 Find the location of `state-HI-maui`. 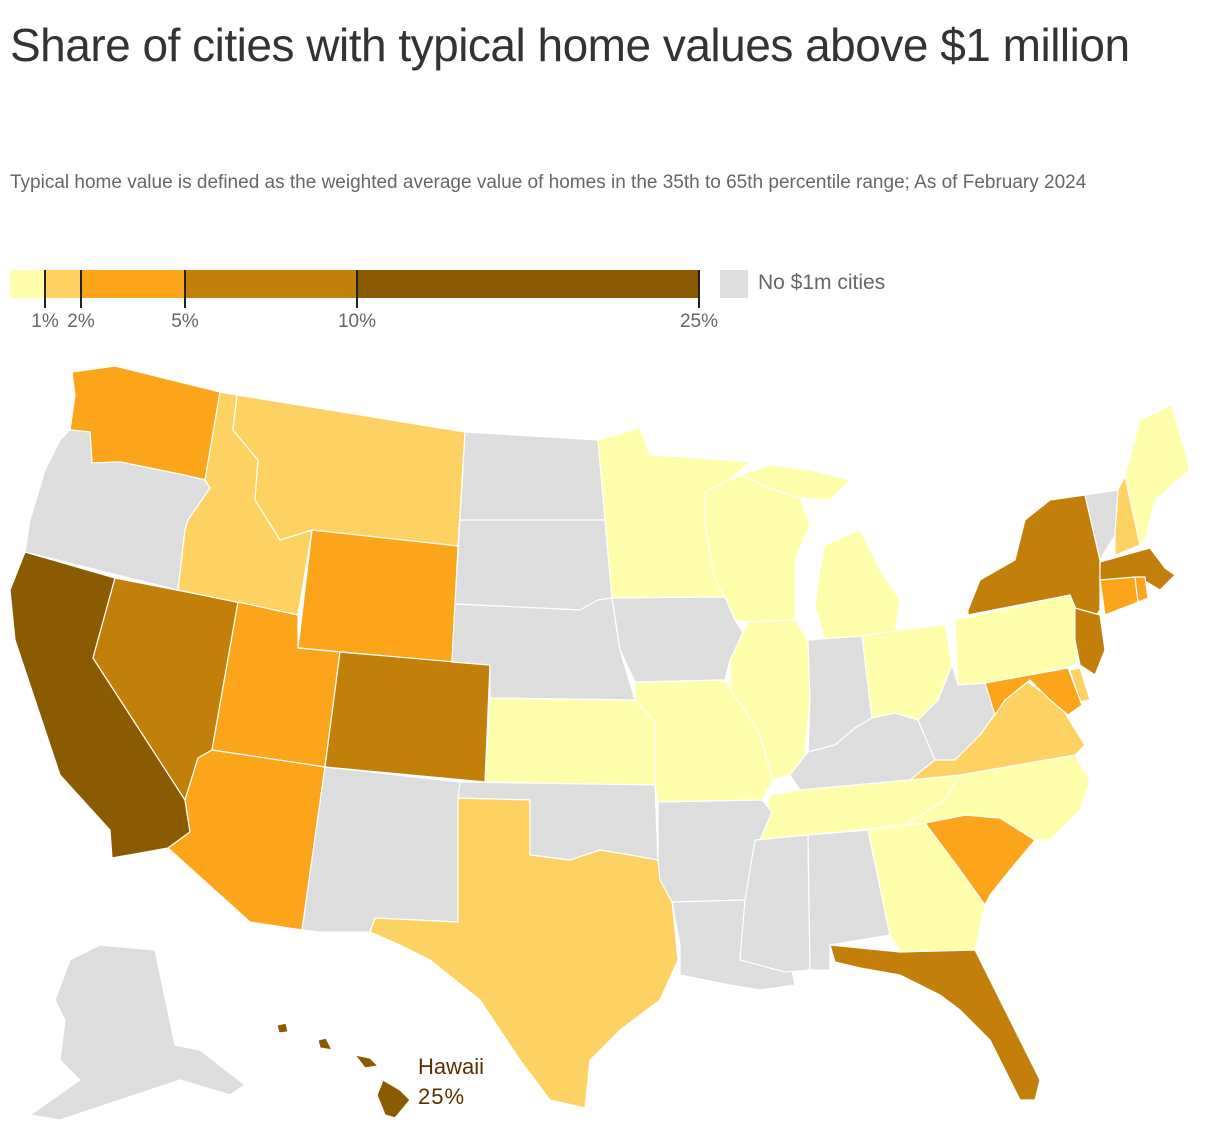

state-HI-maui is located at coordinates (366, 1061).